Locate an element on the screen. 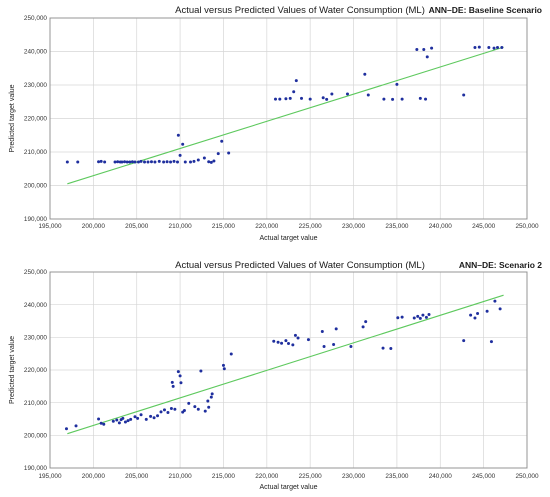 This screenshot has width=550, height=497. x-tick-label: 240,000 is located at coordinates (441, 226).